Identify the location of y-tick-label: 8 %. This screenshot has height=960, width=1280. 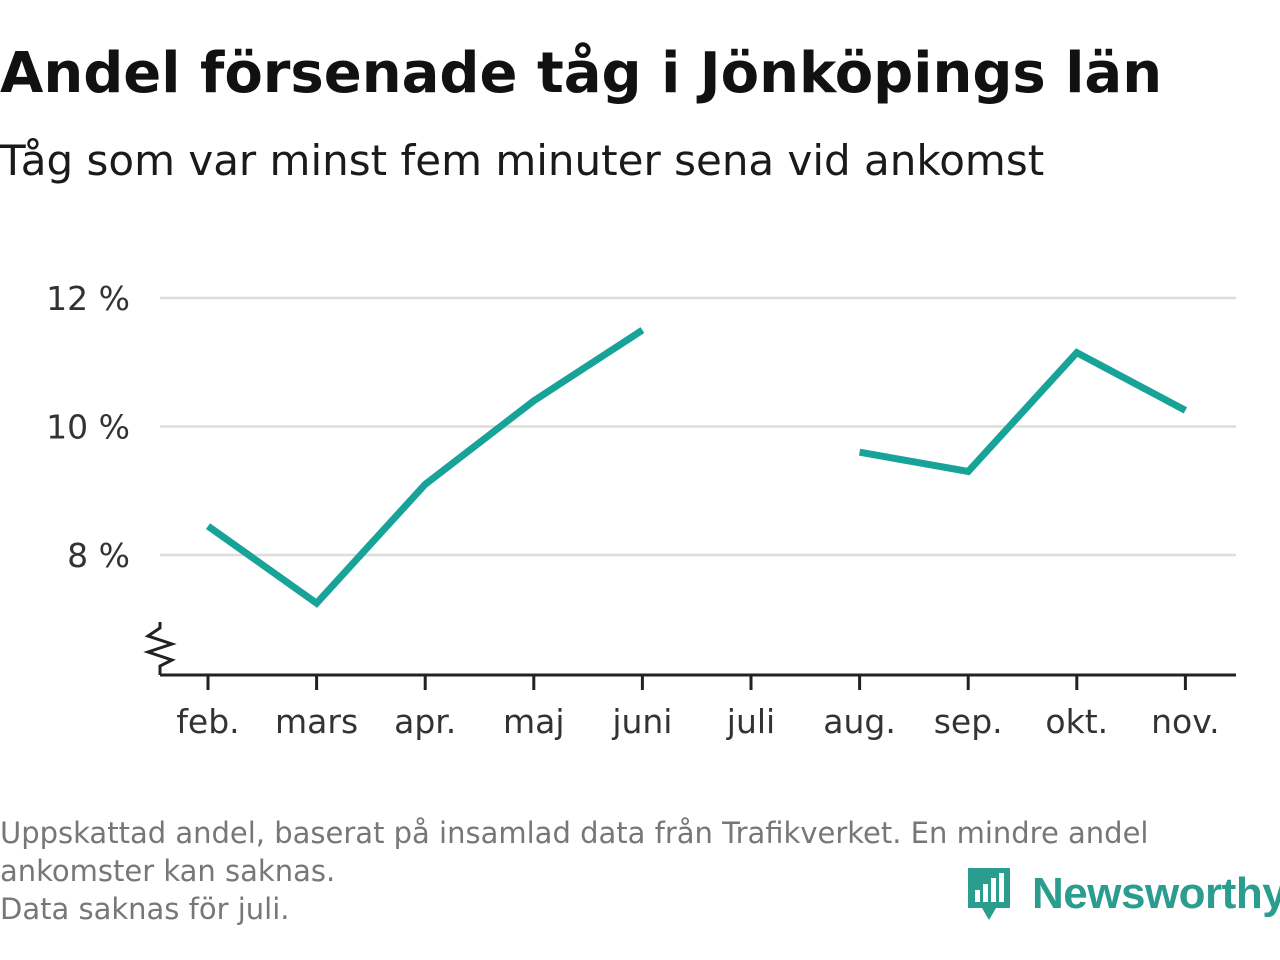
(98, 555).